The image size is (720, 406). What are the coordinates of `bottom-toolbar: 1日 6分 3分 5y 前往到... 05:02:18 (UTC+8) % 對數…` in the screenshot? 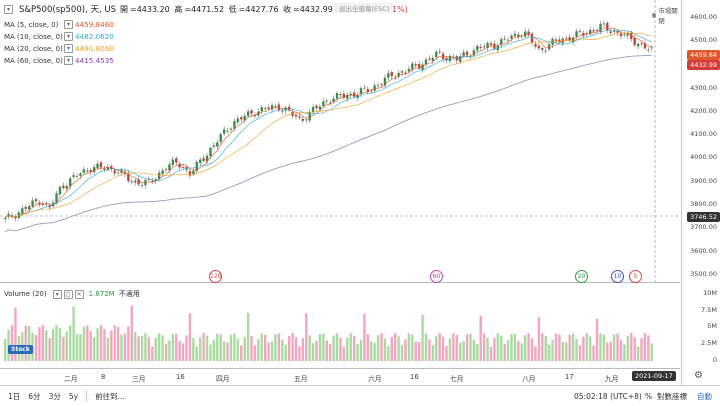 It's located at (360, 395).